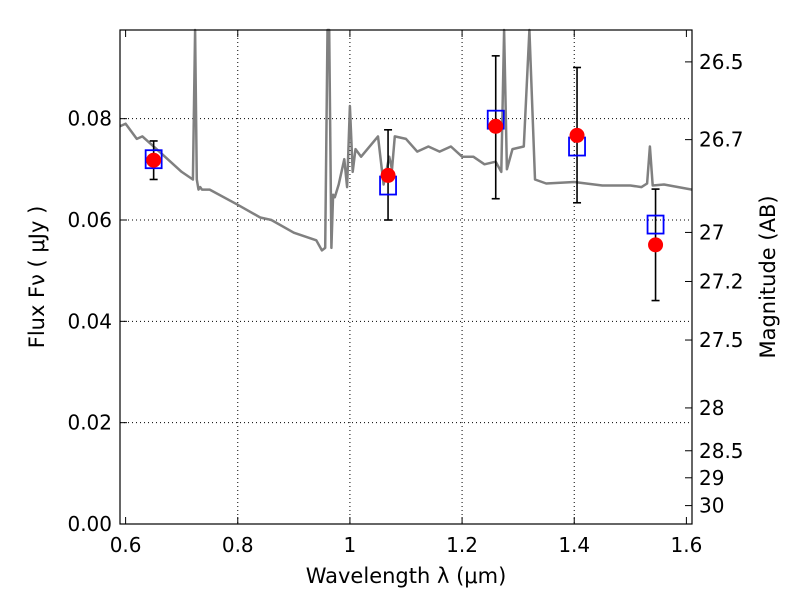  I want to click on right-axis-tick-label: 27.2, so click(721, 281).